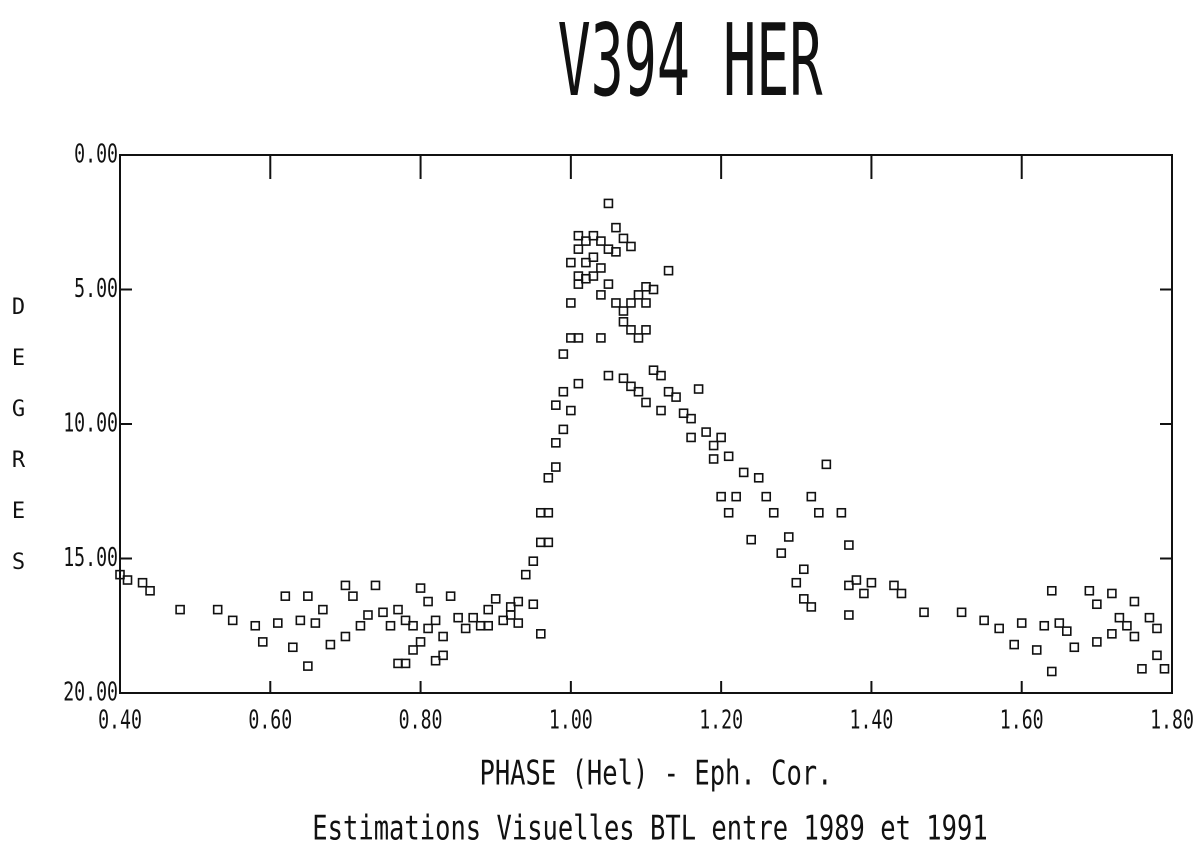 The height and width of the screenshot is (860, 1199). What do you see at coordinates (1172, 720) in the screenshot?
I see `x-tick-label: 1.80` at bounding box center [1172, 720].